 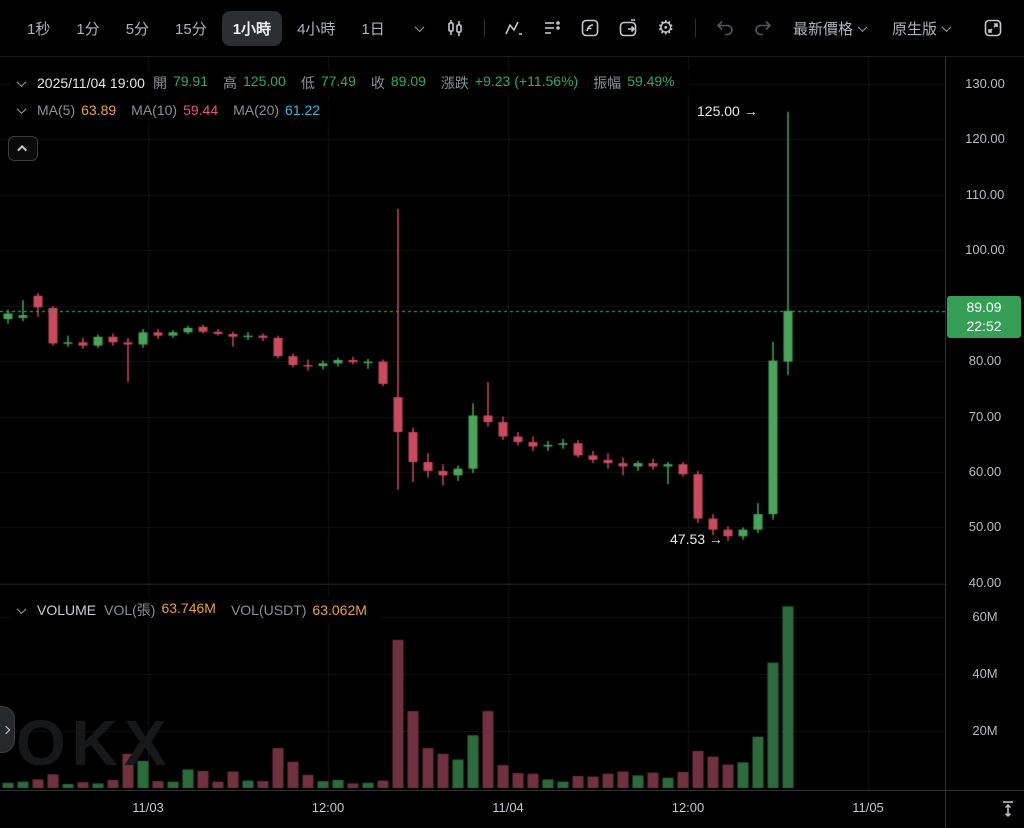 I want to click on version-label: 原生版, so click(x=914, y=29).